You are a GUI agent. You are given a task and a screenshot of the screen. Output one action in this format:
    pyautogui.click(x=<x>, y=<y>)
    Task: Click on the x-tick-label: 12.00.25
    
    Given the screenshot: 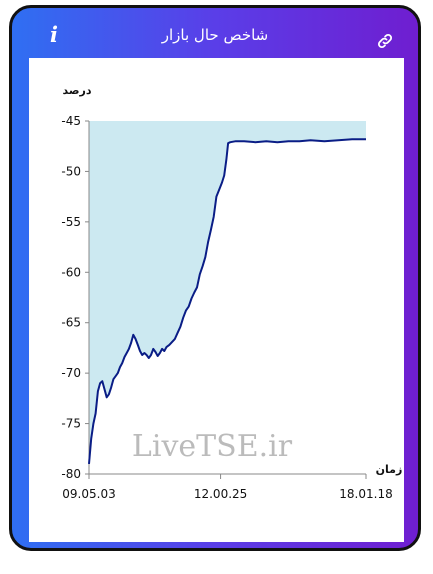 What is the action you would take?
    pyautogui.click(x=220, y=494)
    